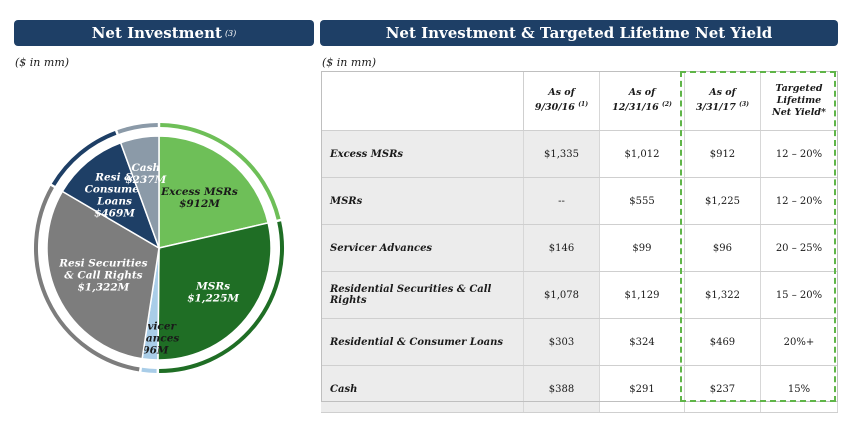 This screenshot has height=421, width=841. What do you see at coordinates (799, 101) in the screenshot?
I see `column-header-target-yield: Targeted Lifetime Net Yield*` at bounding box center [799, 101].